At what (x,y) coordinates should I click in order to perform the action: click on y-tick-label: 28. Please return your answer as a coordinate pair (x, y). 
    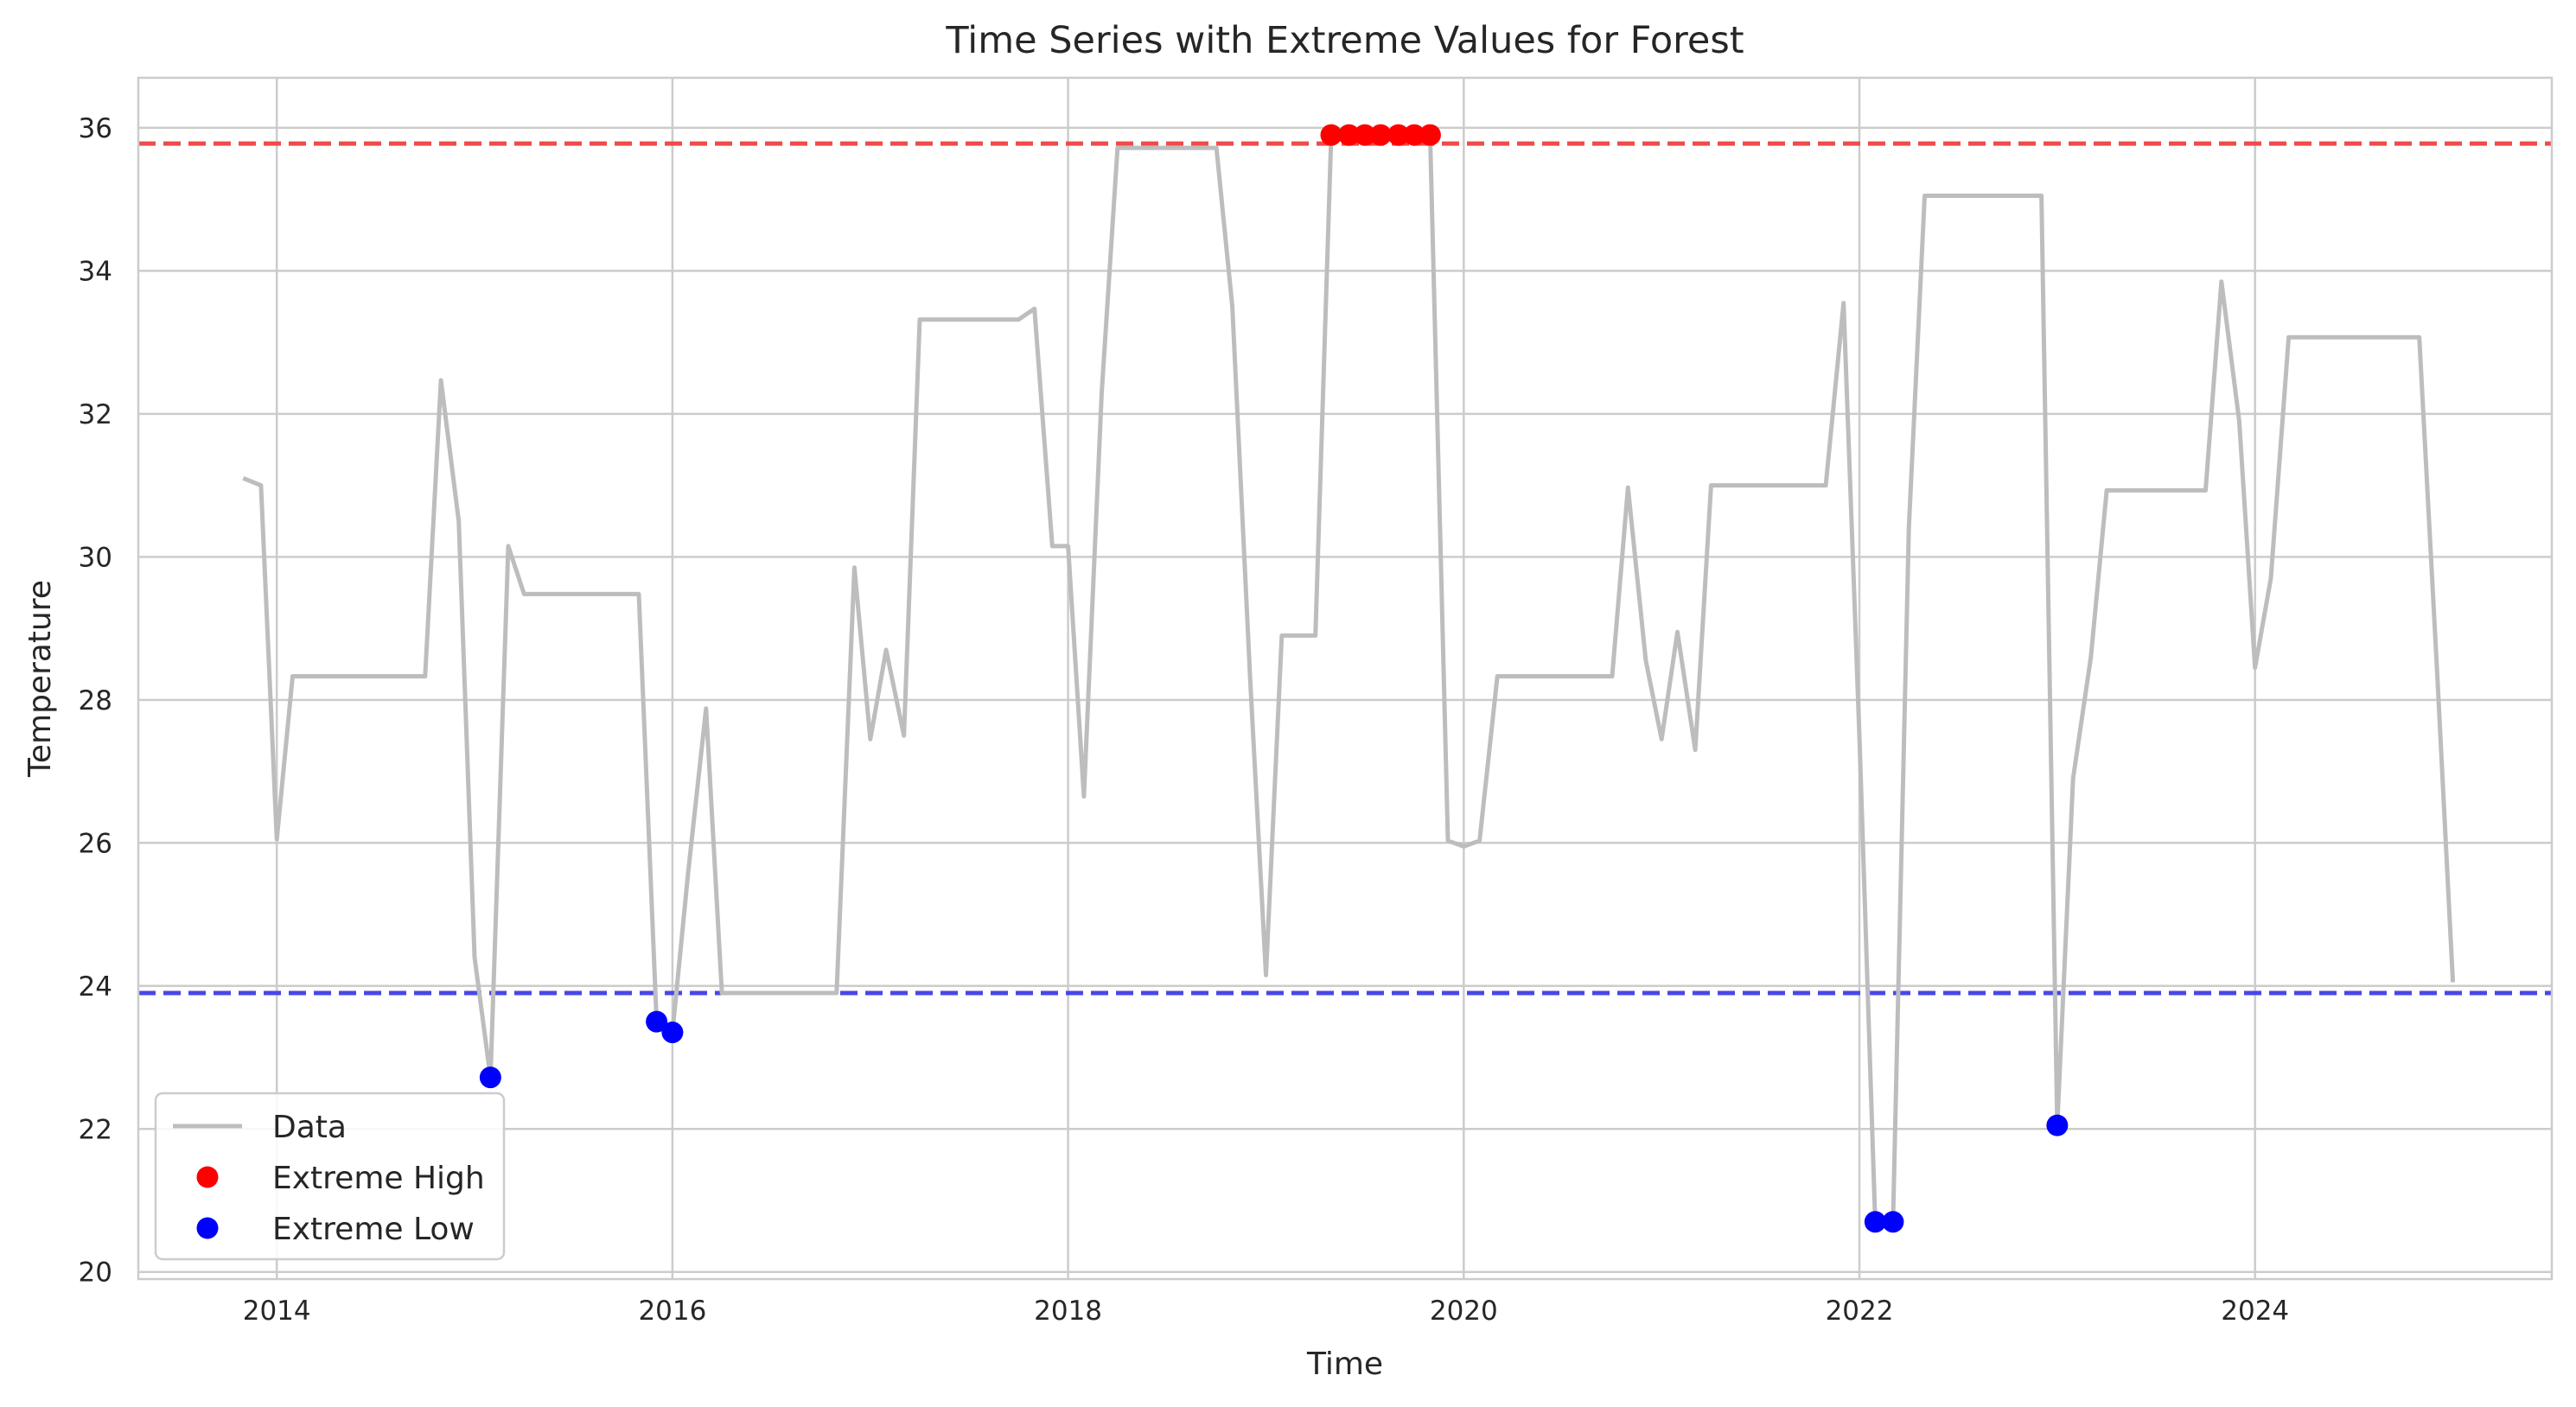
    Looking at the image, I should click on (95, 700).